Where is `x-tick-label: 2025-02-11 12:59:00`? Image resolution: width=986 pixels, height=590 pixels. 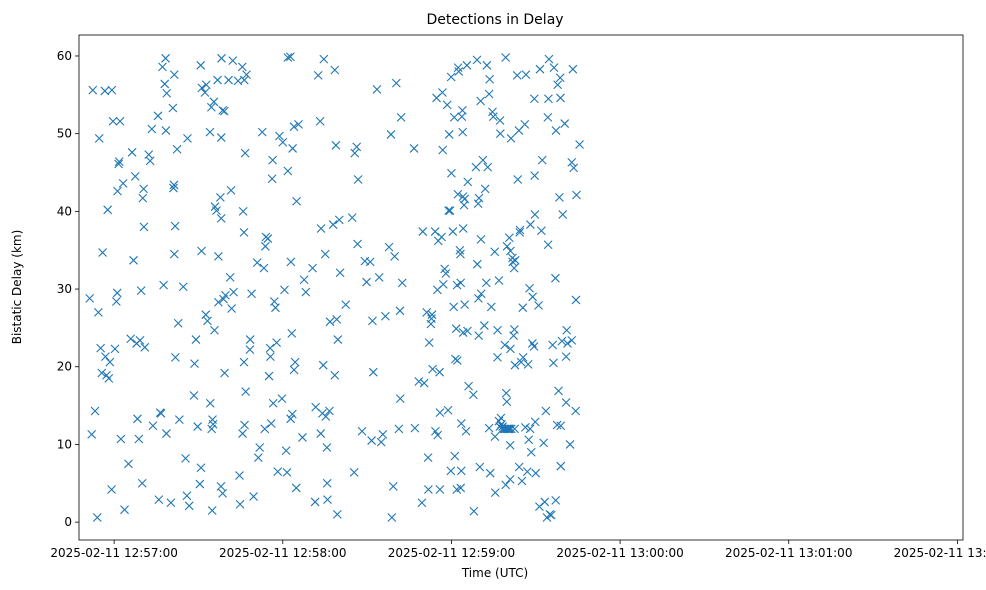 x-tick-label: 2025-02-11 12:59:00 is located at coordinates (451, 553).